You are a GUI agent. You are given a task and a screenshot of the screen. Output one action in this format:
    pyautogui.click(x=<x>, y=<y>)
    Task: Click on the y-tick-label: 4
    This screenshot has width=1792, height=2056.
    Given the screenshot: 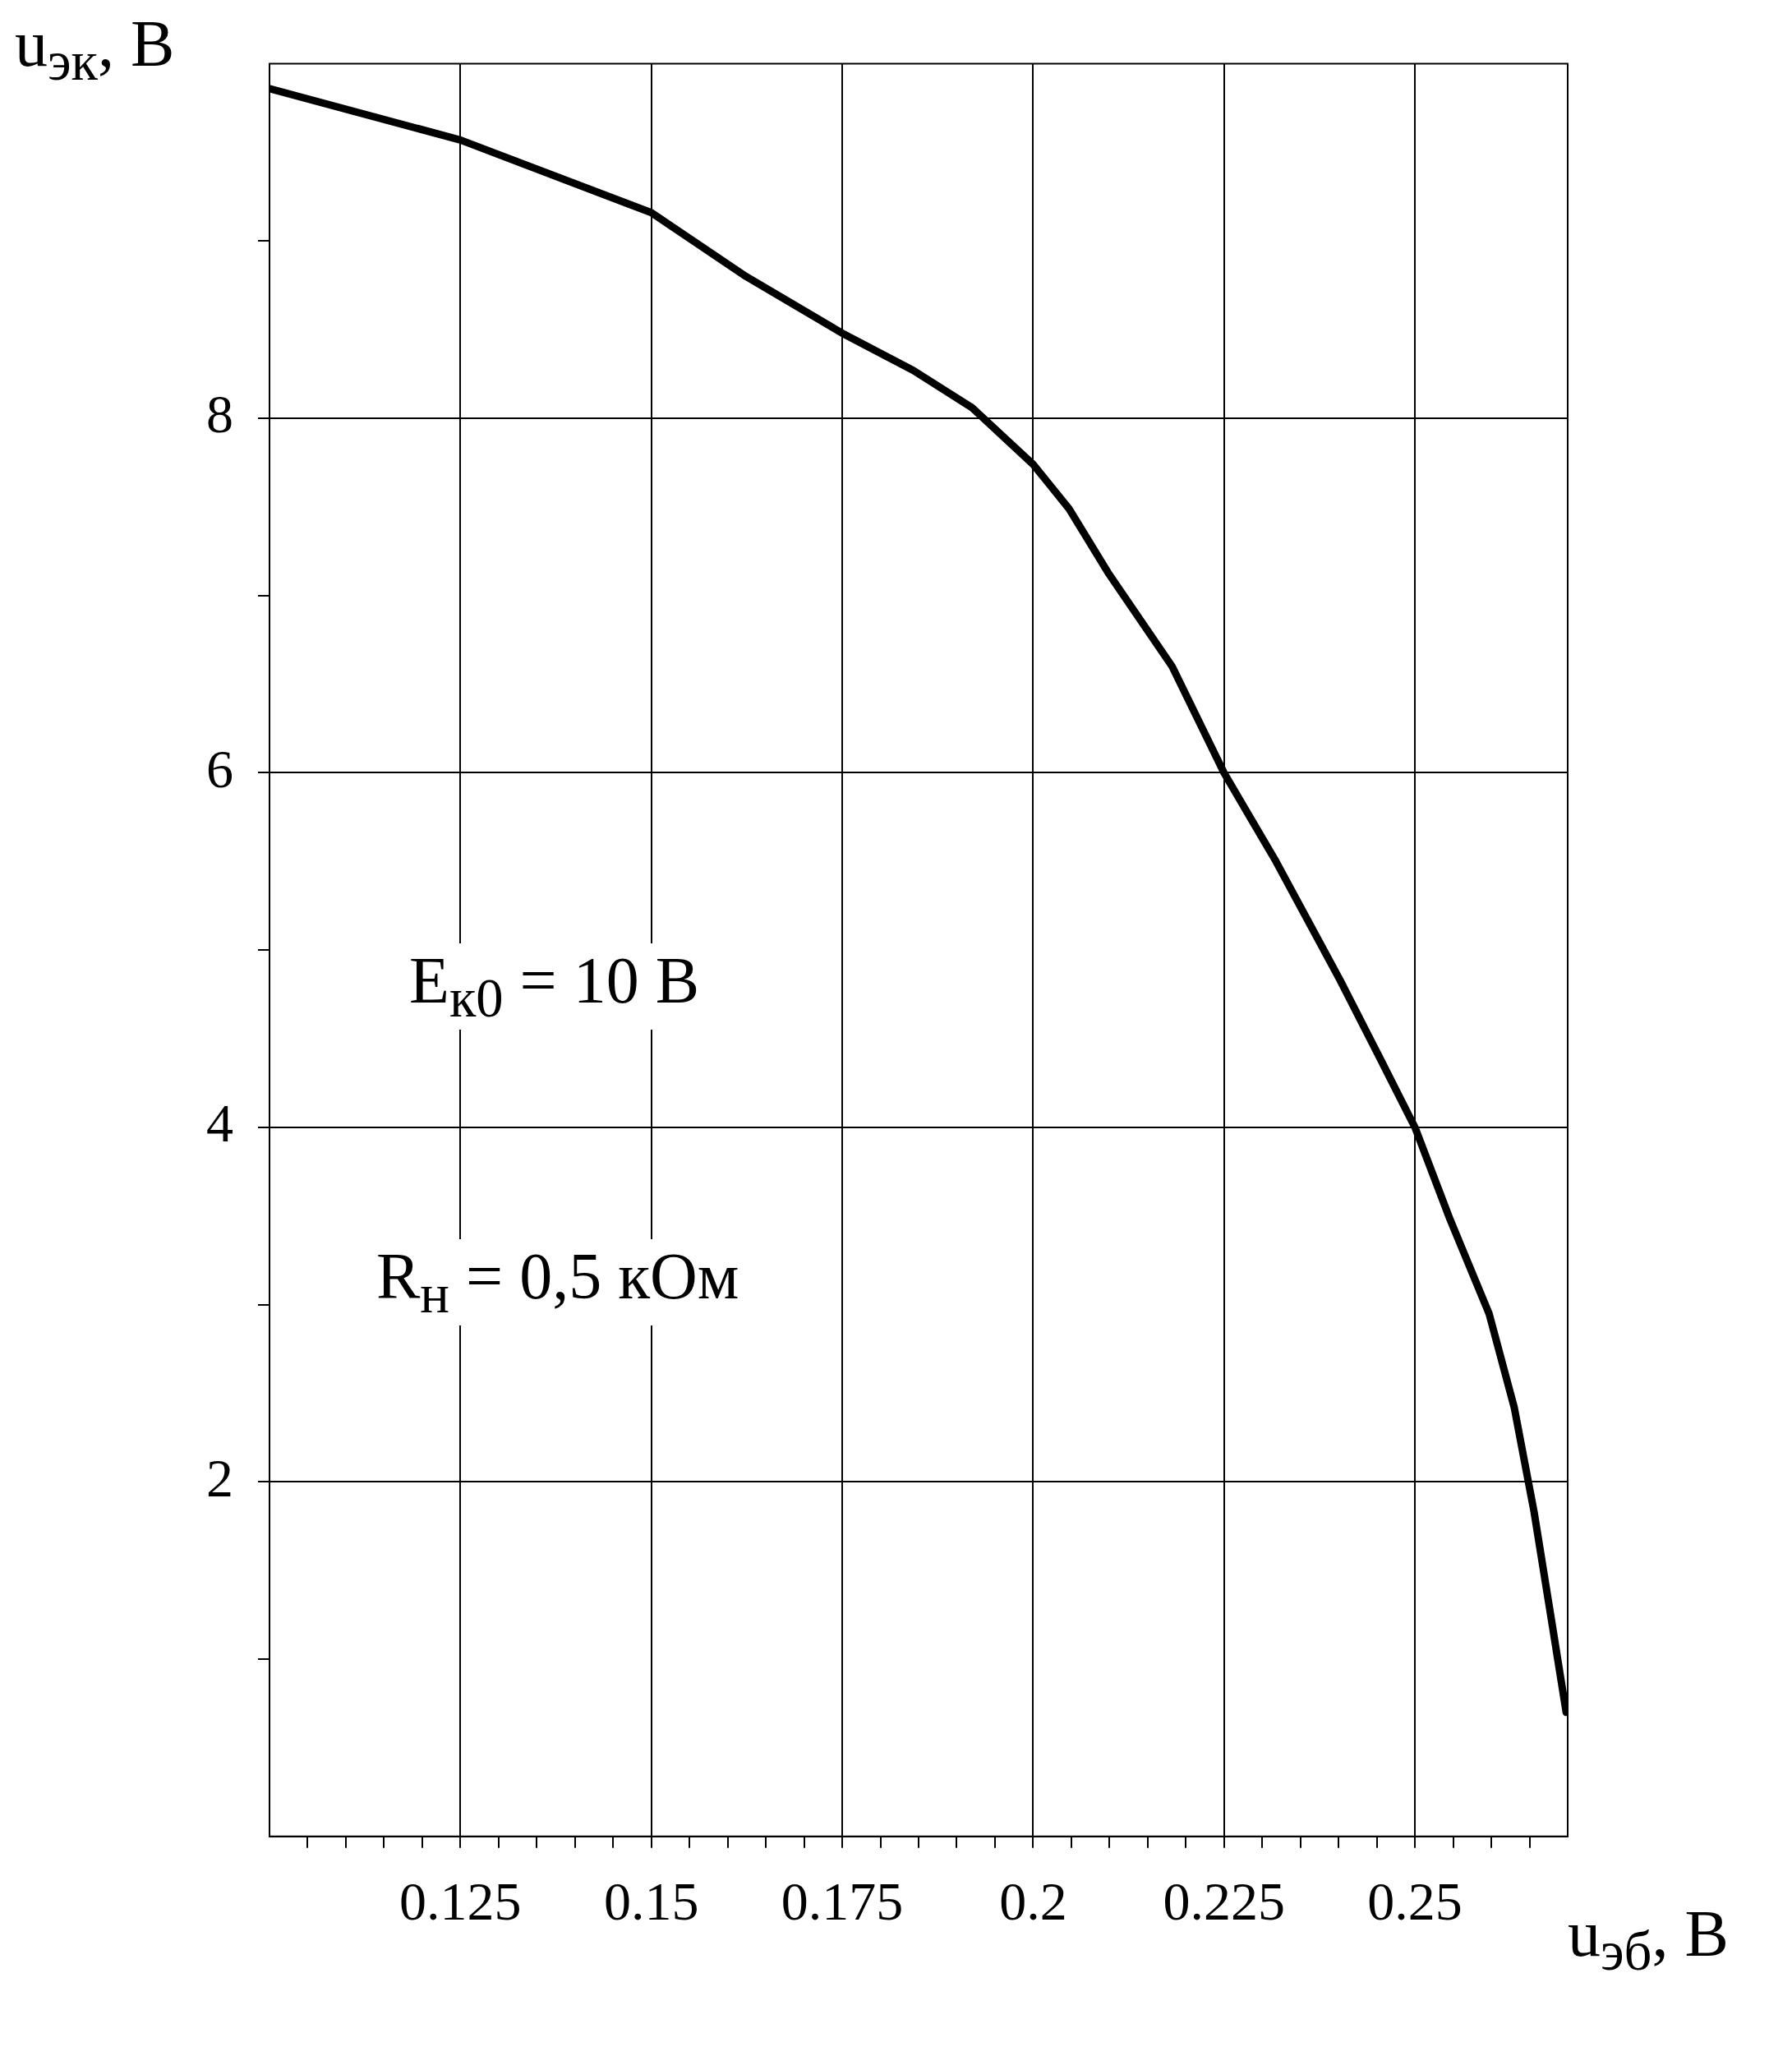 What is the action you would take?
    pyautogui.click(x=219, y=1123)
    